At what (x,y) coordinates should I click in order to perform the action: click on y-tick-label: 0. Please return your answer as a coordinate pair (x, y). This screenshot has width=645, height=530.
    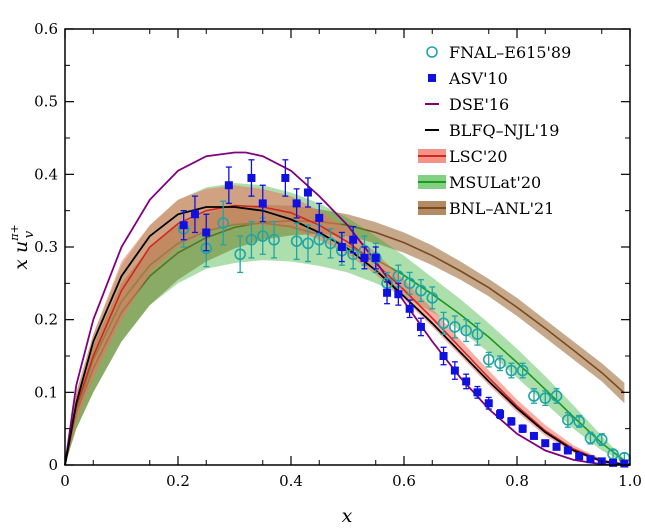
    Looking at the image, I should click on (53, 465).